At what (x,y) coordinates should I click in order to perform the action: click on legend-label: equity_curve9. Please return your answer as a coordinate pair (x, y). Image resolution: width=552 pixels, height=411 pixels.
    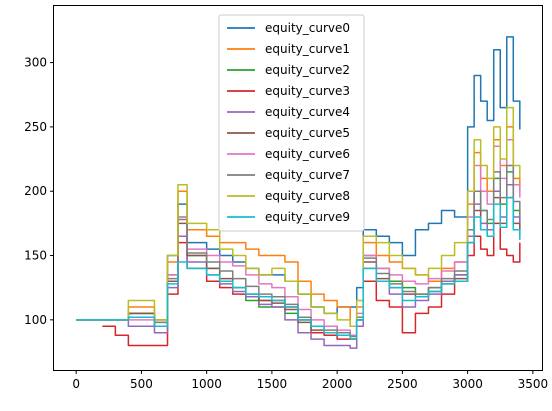
    Looking at the image, I should click on (307, 217).